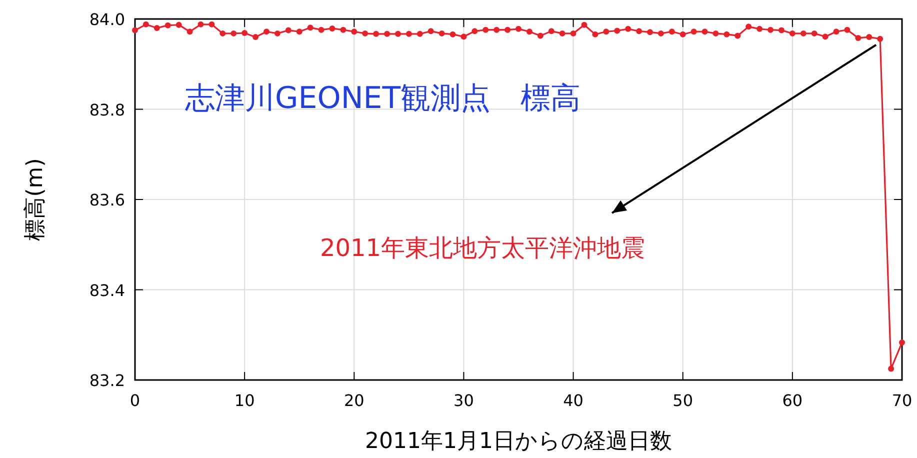 This screenshot has height=458, width=917. I want to click on x-tick-label: 40, so click(573, 400).